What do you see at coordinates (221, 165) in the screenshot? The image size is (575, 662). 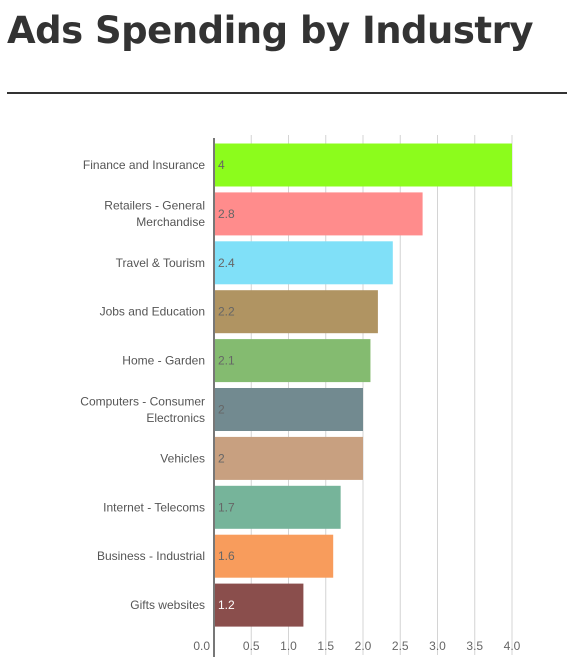 I see `value-label: 4` at bounding box center [221, 165].